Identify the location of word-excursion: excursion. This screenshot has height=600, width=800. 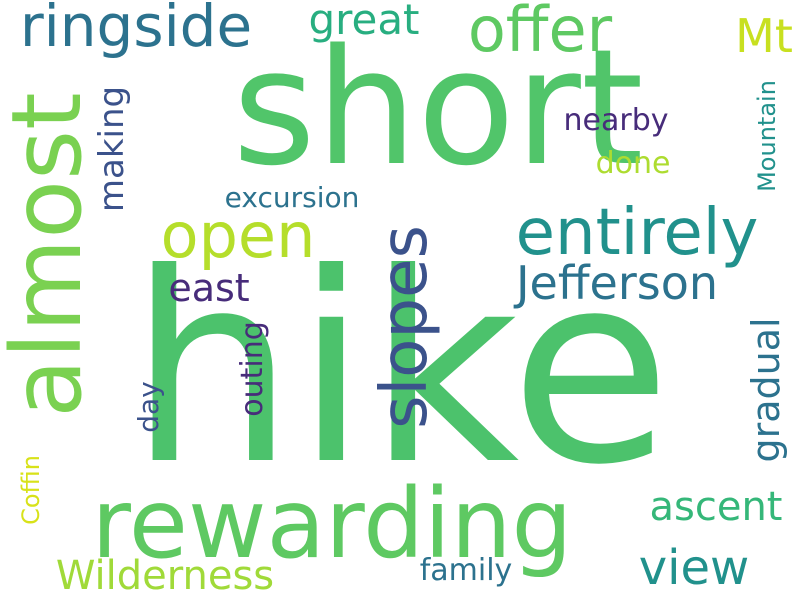
(292, 197).